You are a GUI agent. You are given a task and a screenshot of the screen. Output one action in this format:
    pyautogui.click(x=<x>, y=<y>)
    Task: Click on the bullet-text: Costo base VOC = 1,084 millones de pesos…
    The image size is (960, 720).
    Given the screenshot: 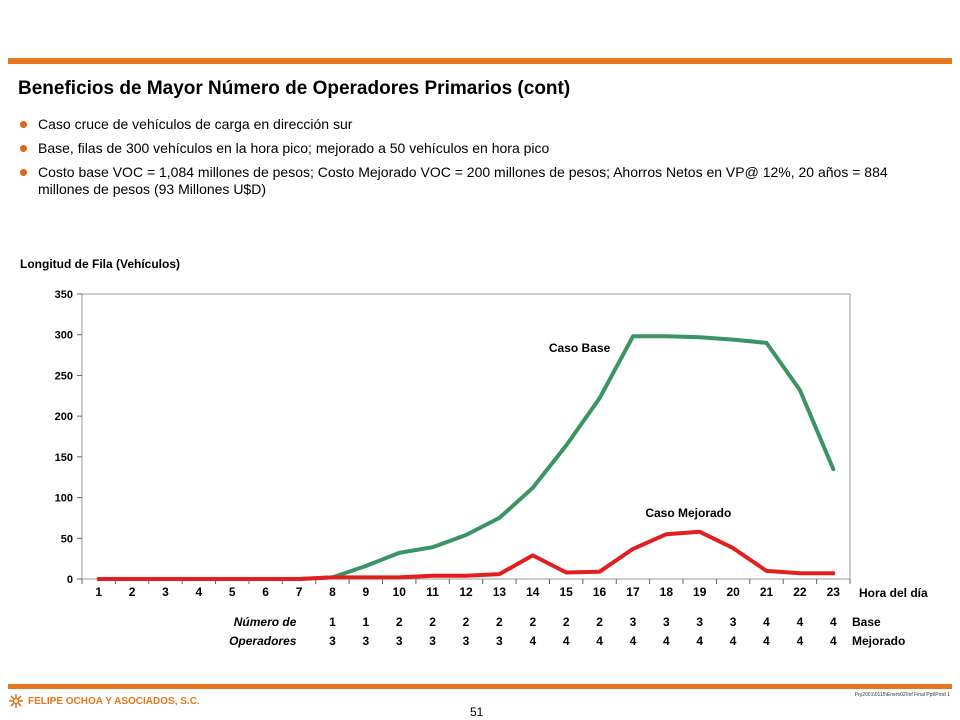 What is the action you would take?
    pyautogui.click(x=463, y=180)
    